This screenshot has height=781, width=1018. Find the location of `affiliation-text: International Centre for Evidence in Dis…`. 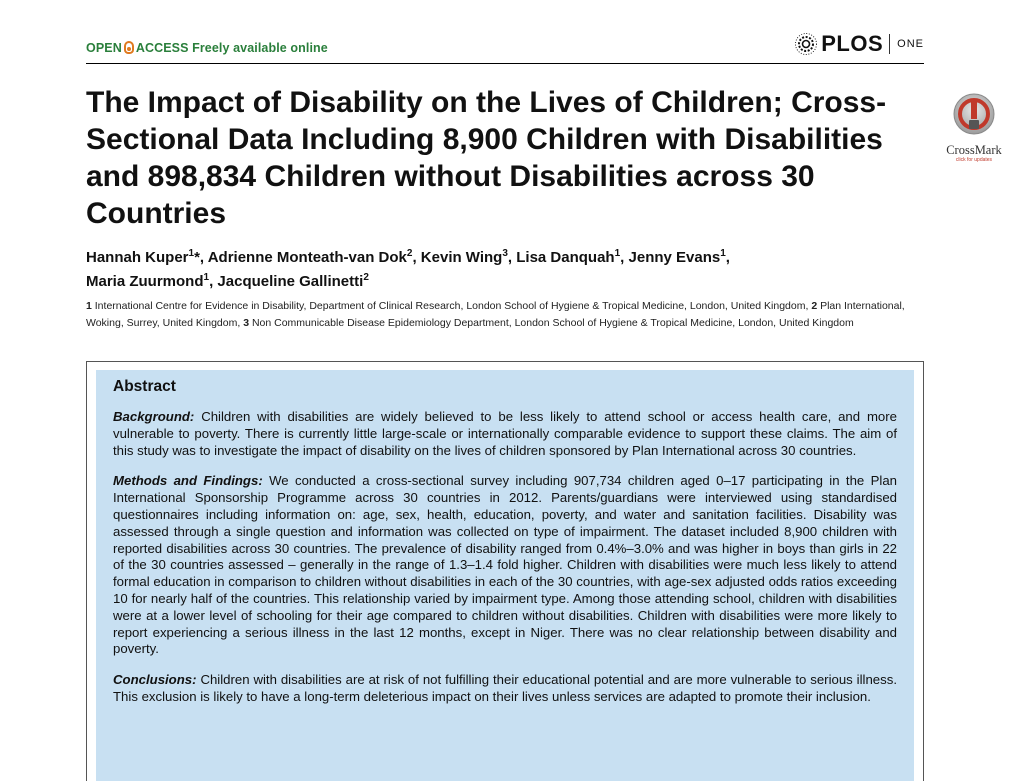

affiliation-text: International Centre for Evidence in Dis… is located at coordinates (451, 306).